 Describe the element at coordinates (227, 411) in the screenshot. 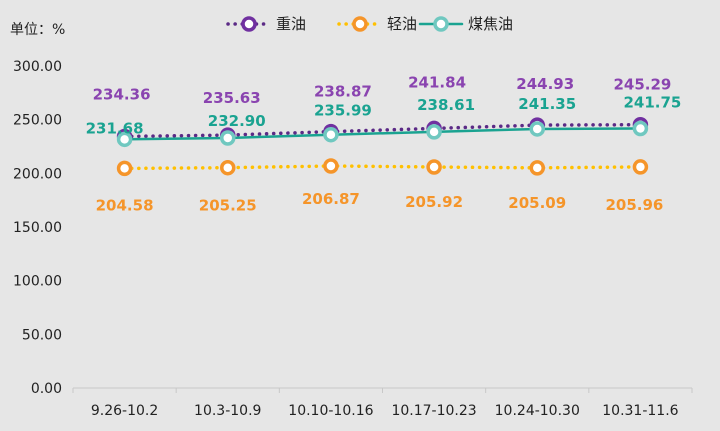

I see `x-tick-label: 10.3-10.9` at that location.